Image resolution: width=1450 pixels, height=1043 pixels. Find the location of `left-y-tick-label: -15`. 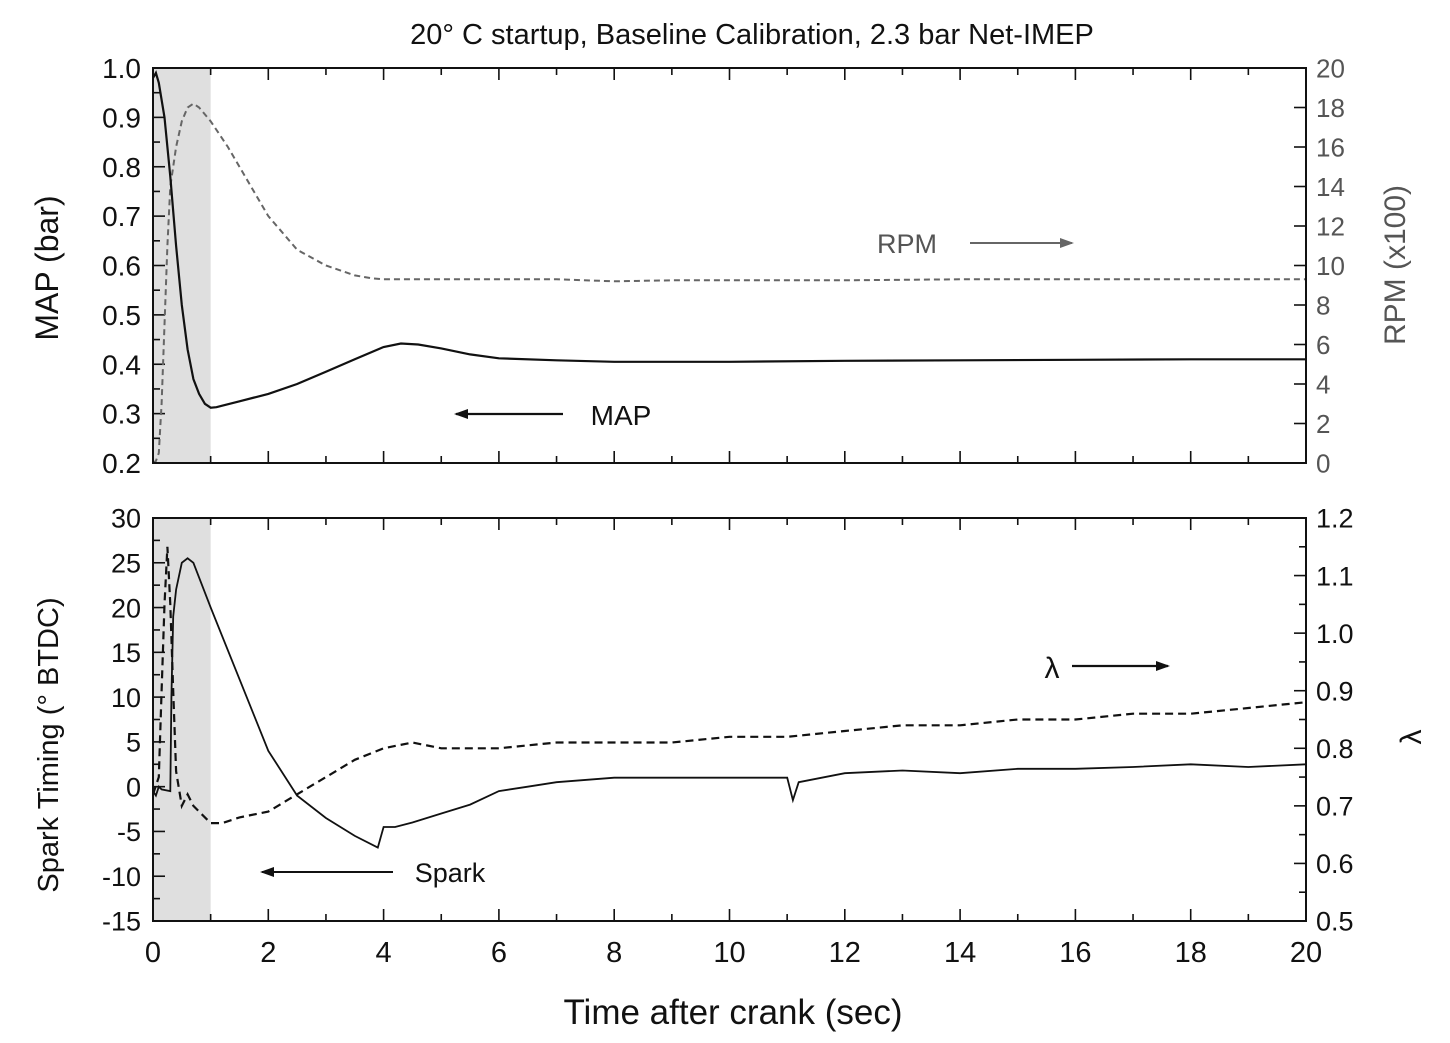

left-y-tick-label: -15 is located at coordinates (121, 922).